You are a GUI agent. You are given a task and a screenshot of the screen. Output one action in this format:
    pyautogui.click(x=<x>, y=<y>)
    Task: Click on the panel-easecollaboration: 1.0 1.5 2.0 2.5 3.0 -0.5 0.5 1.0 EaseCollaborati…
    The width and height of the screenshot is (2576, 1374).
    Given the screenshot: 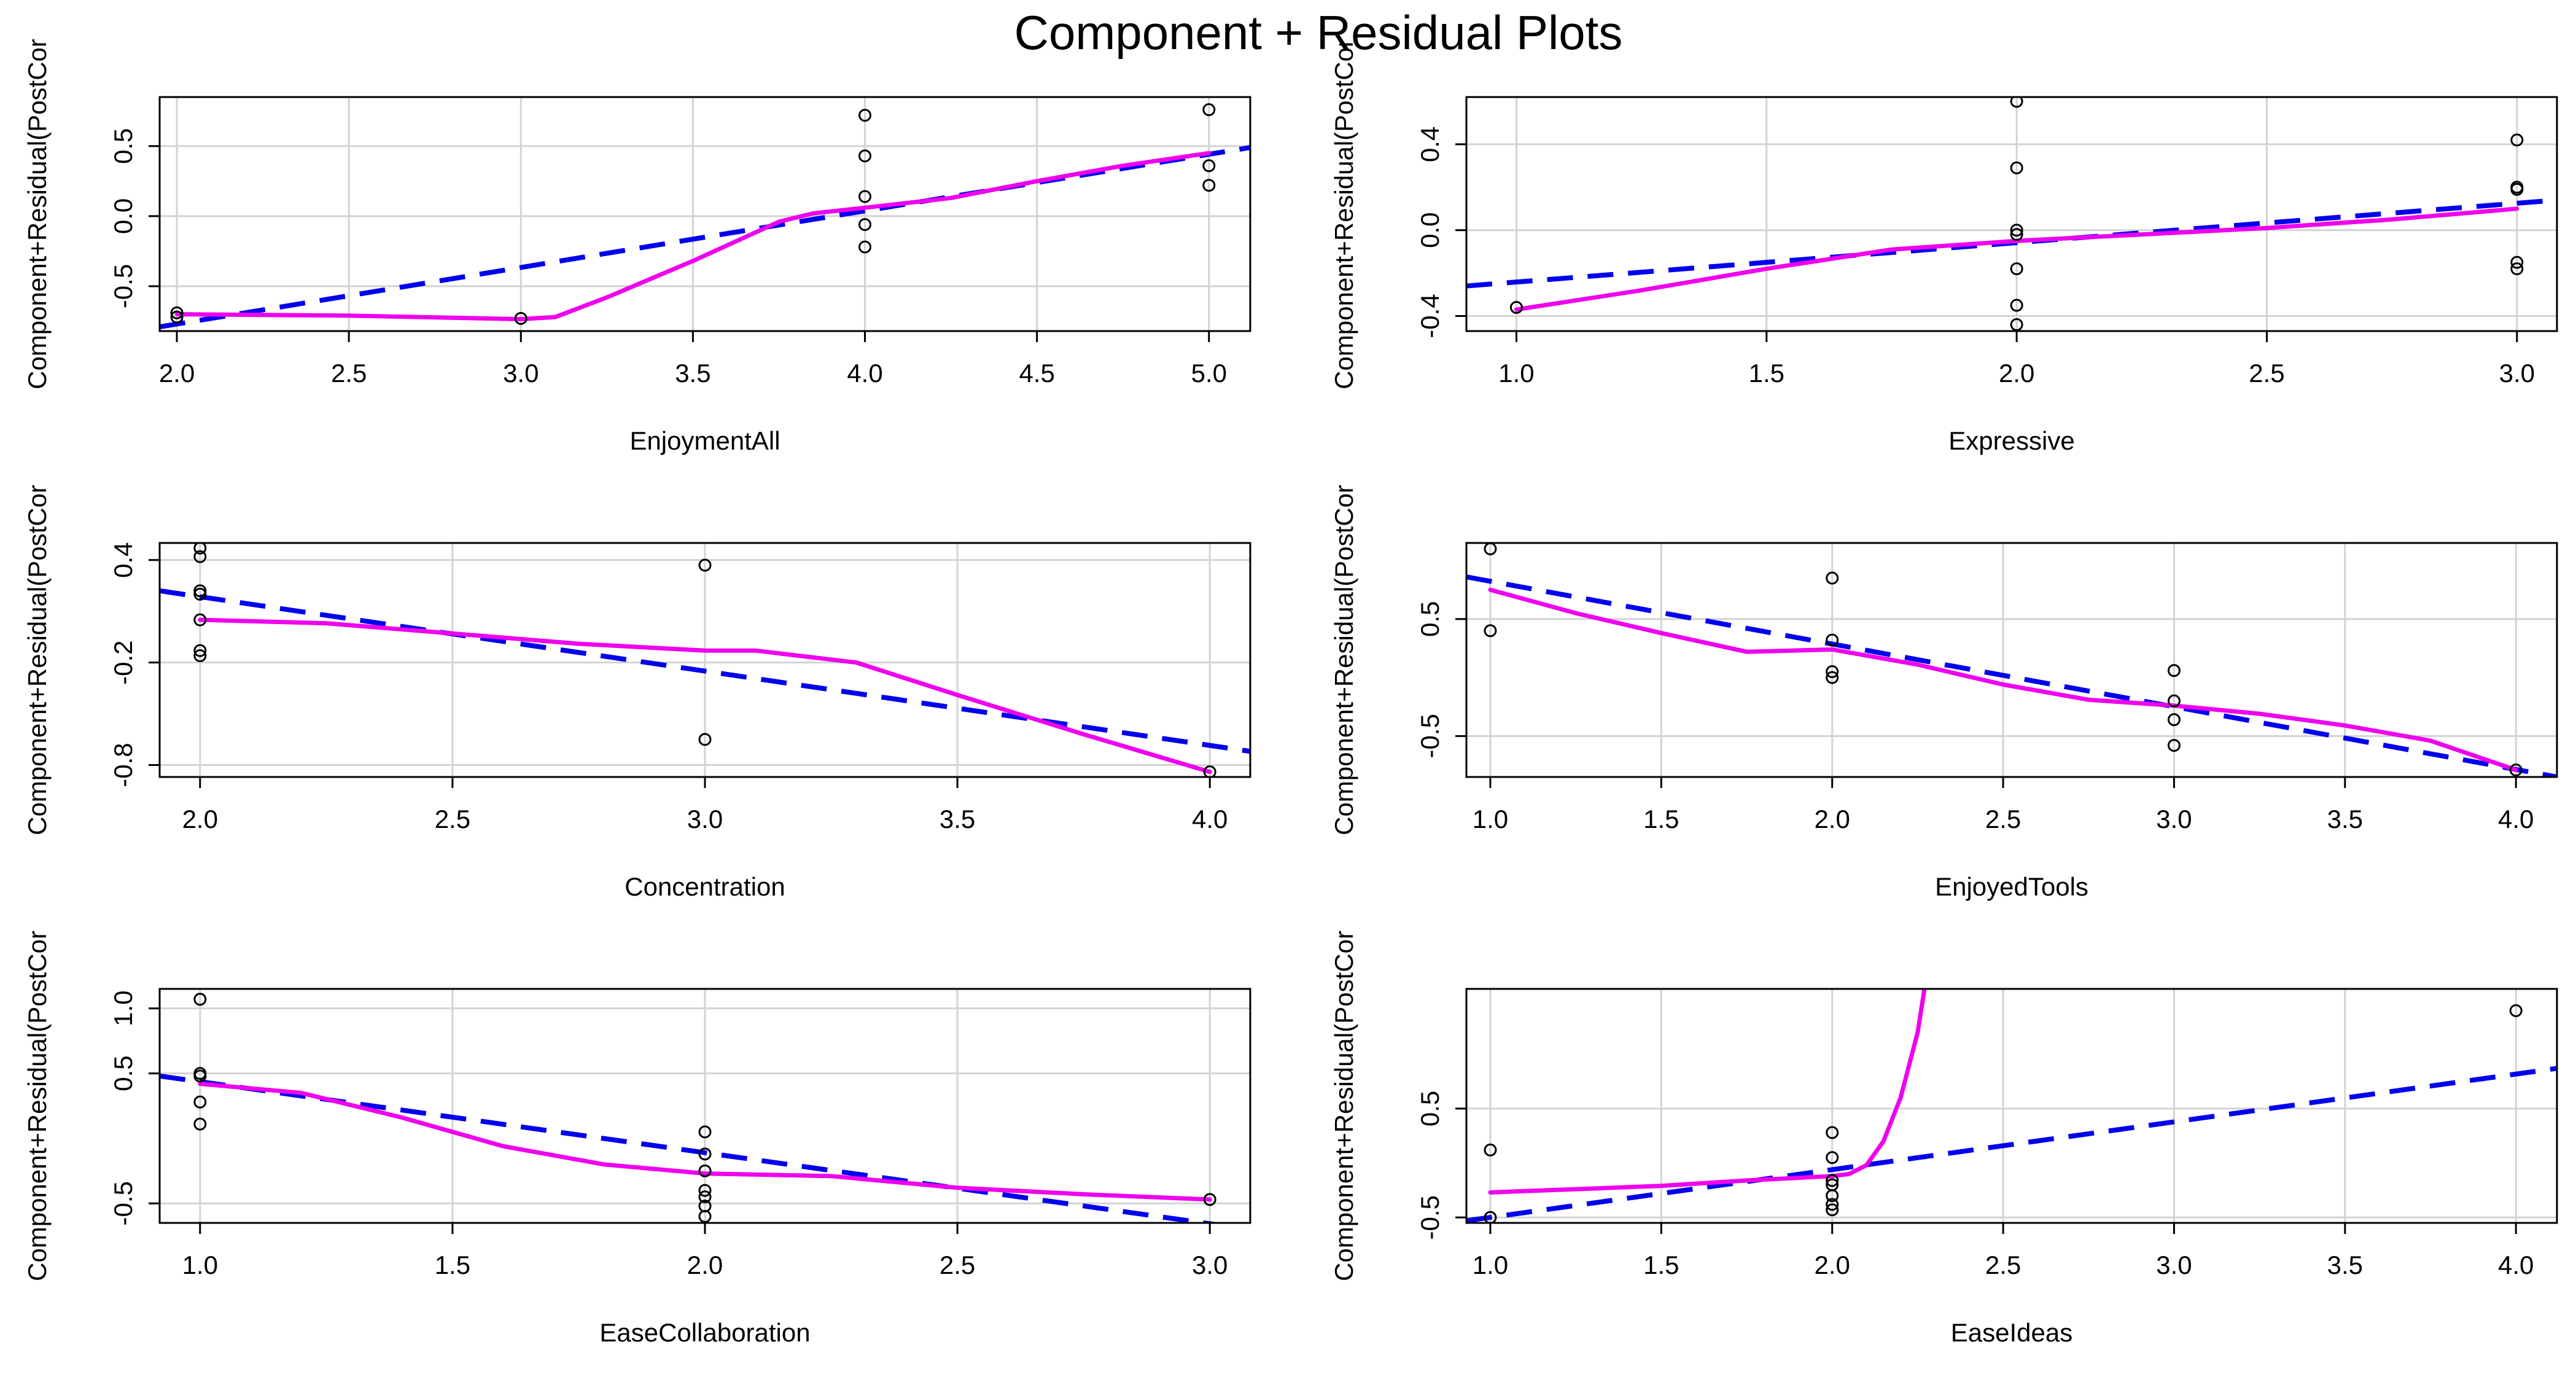 What is the action you would take?
    pyautogui.click(x=637, y=1139)
    